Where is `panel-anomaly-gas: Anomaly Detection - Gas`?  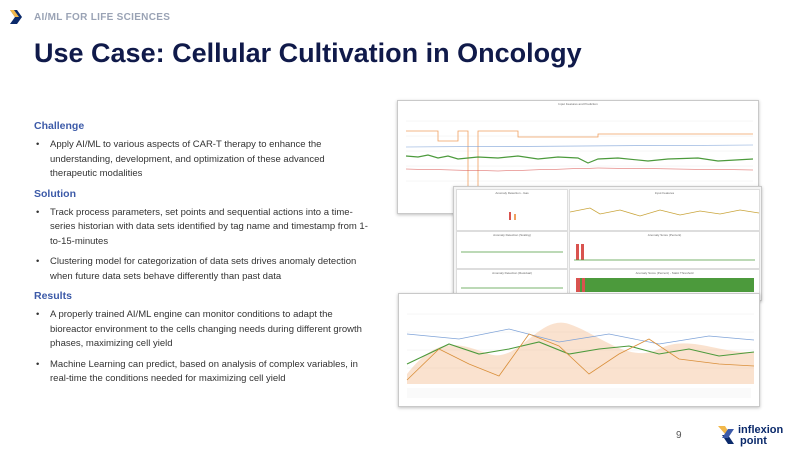 panel-anomaly-gas: Anomaly Detection - Gas is located at coordinates (512, 210).